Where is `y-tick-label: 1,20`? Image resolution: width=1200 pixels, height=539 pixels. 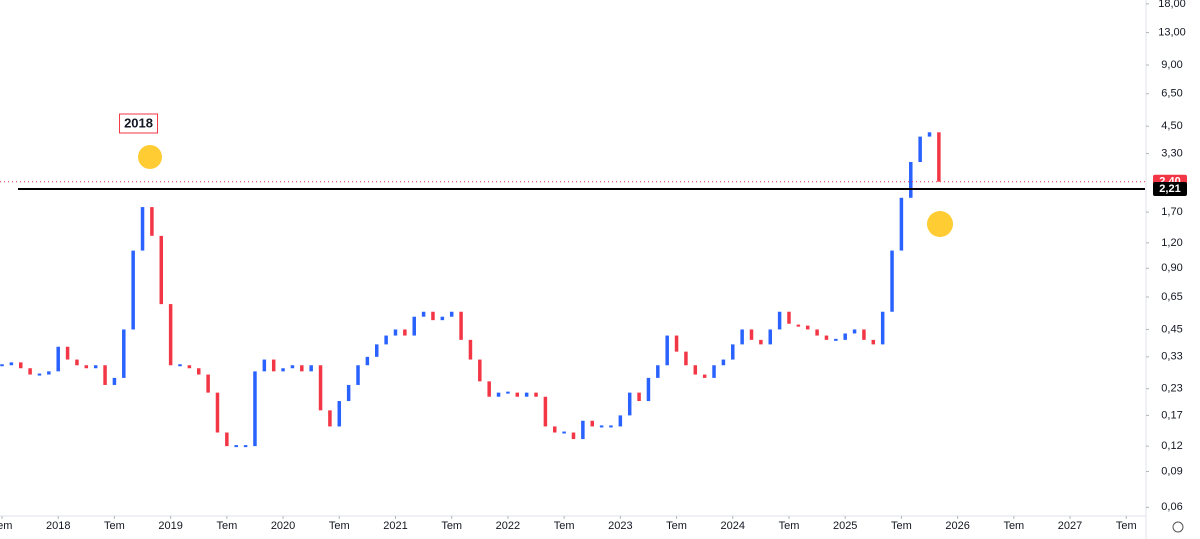
y-tick-label: 1,20 is located at coordinates (1171, 243).